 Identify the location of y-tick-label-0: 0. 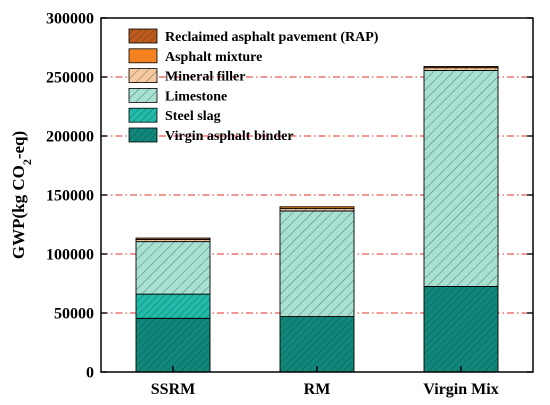
(90, 373).